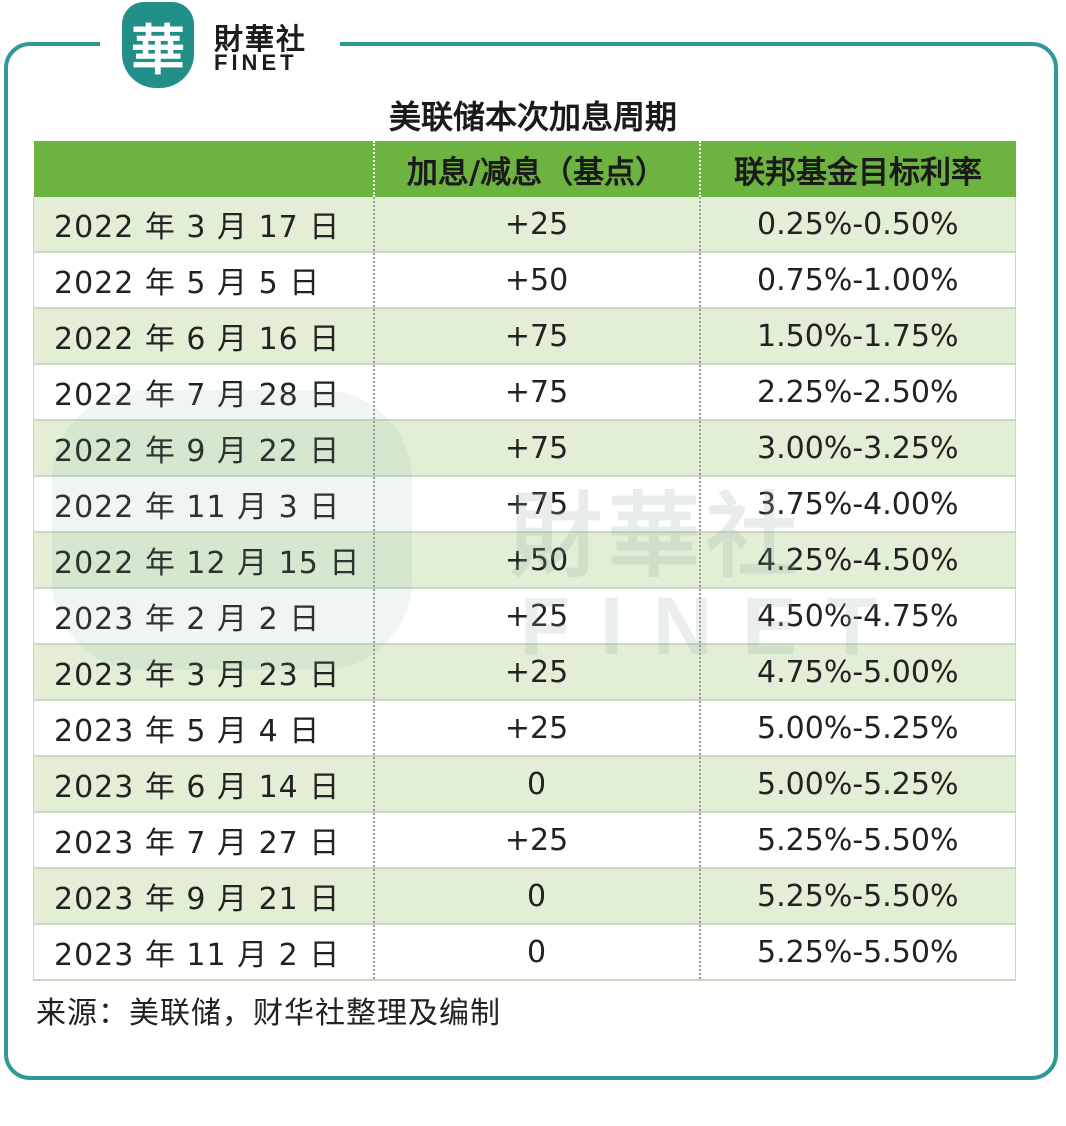 The width and height of the screenshot is (1066, 1126). What do you see at coordinates (204, 616) in the screenshot?
I see `cell-date: 2023 年 2 月 2 日` at bounding box center [204, 616].